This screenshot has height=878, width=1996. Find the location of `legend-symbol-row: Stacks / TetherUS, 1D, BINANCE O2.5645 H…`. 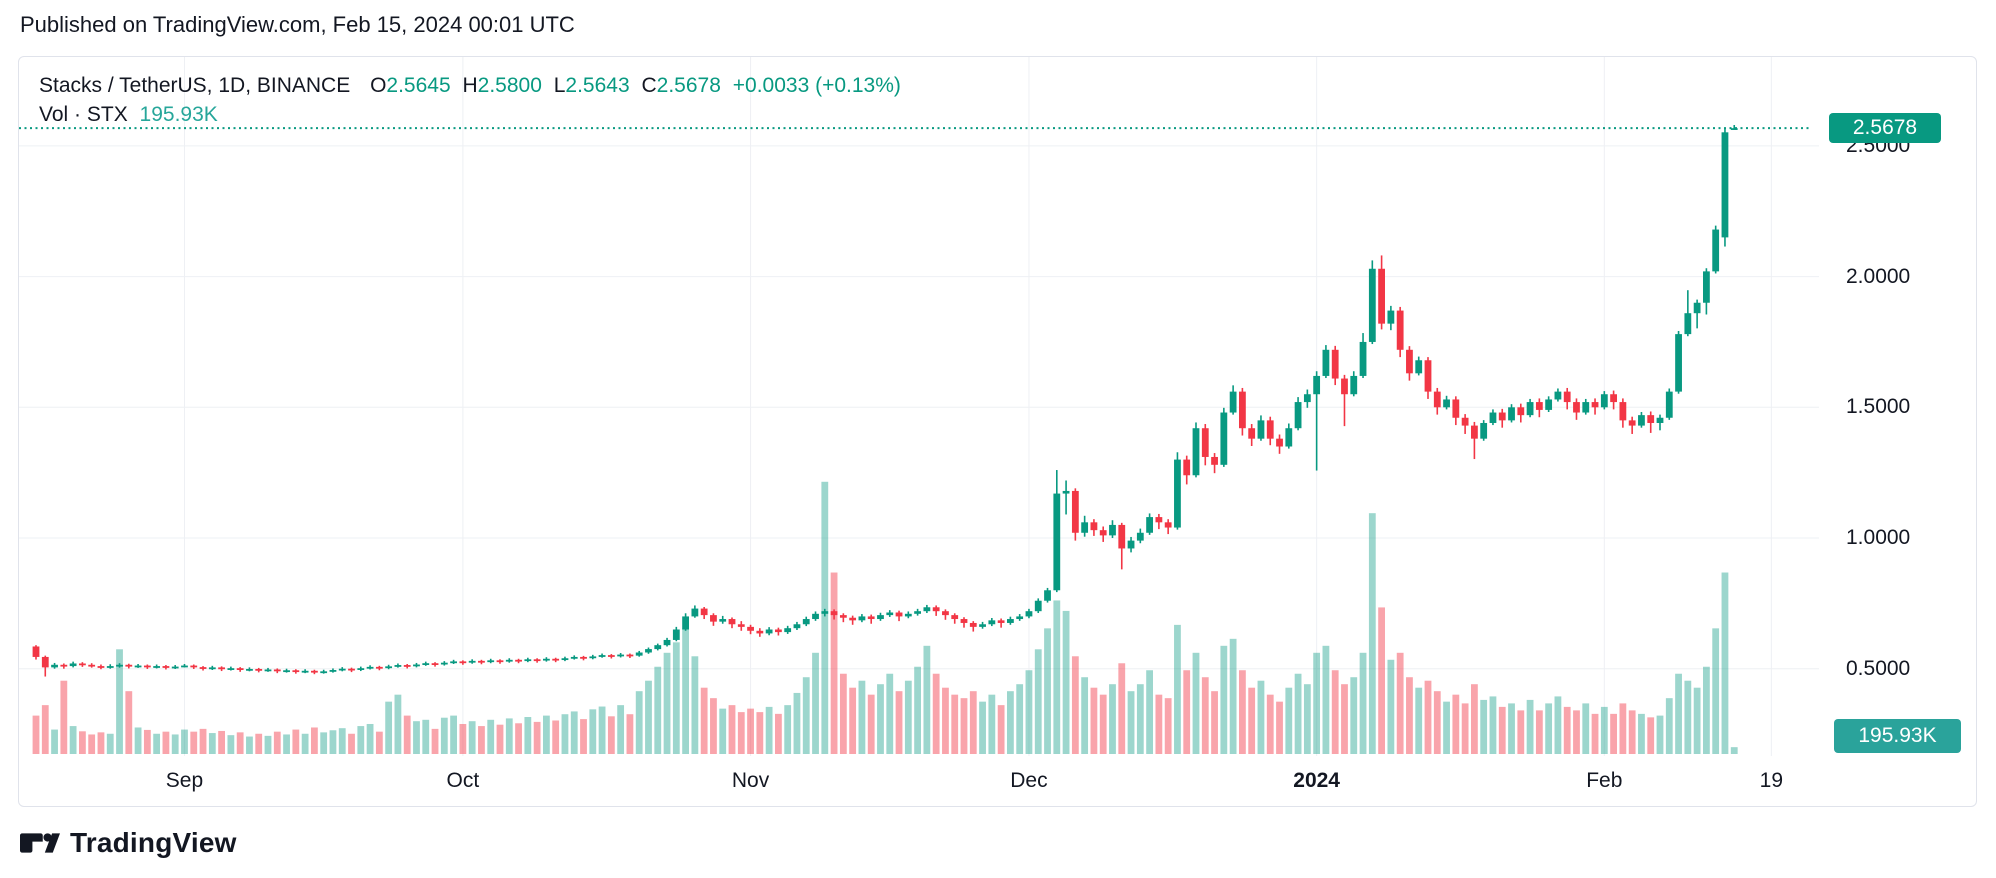

legend-symbol-row: Stacks / TetherUS, 1D, BINANCE O2.5645 H… is located at coordinates (470, 86).